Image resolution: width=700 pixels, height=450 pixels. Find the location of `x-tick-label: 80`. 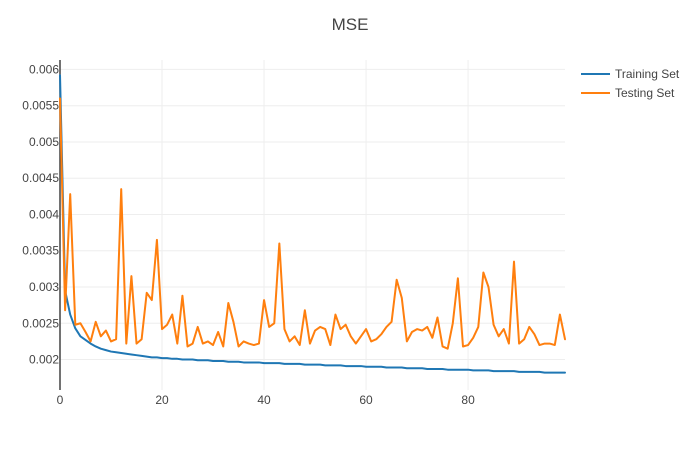

x-tick-label: 80 is located at coordinates (468, 400).